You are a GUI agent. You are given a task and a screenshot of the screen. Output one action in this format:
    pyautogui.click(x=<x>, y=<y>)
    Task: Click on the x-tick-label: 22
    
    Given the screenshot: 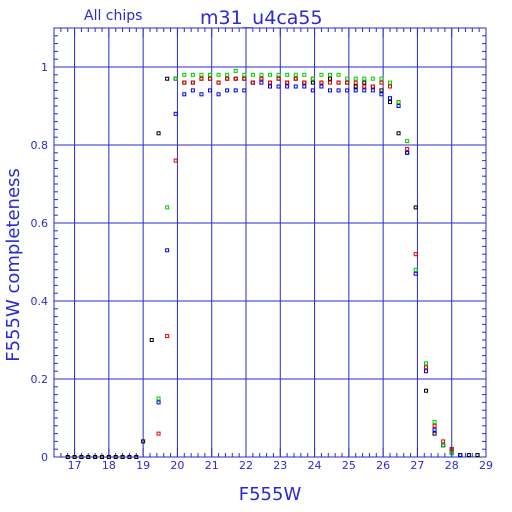 What is the action you would take?
    pyautogui.click(x=246, y=465)
    